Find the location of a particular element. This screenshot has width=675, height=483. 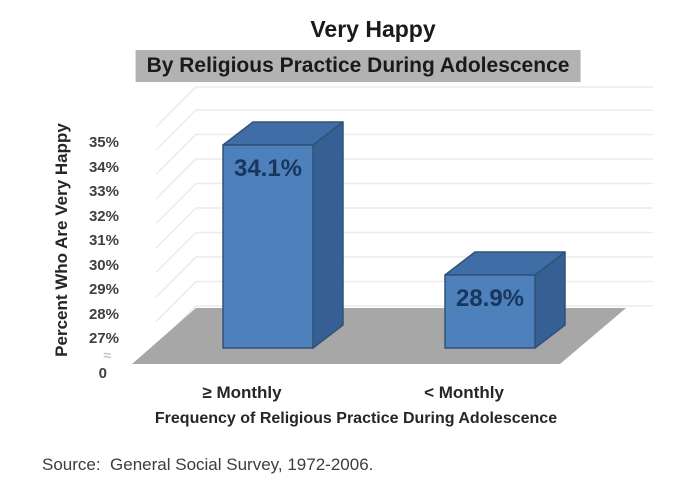

bar-value-label: 28.9% is located at coordinates (490, 298).